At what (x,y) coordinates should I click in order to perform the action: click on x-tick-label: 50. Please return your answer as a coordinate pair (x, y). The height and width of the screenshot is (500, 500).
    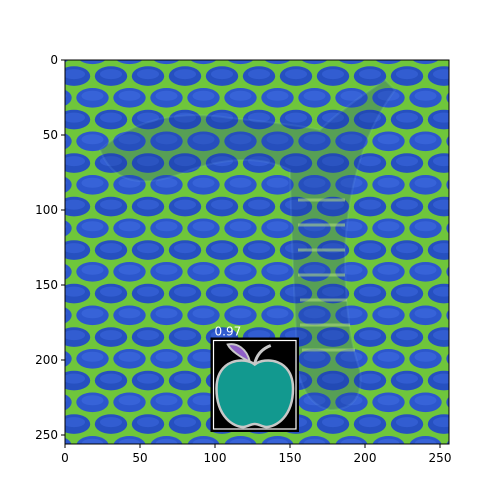
    Looking at the image, I should click on (139, 458).